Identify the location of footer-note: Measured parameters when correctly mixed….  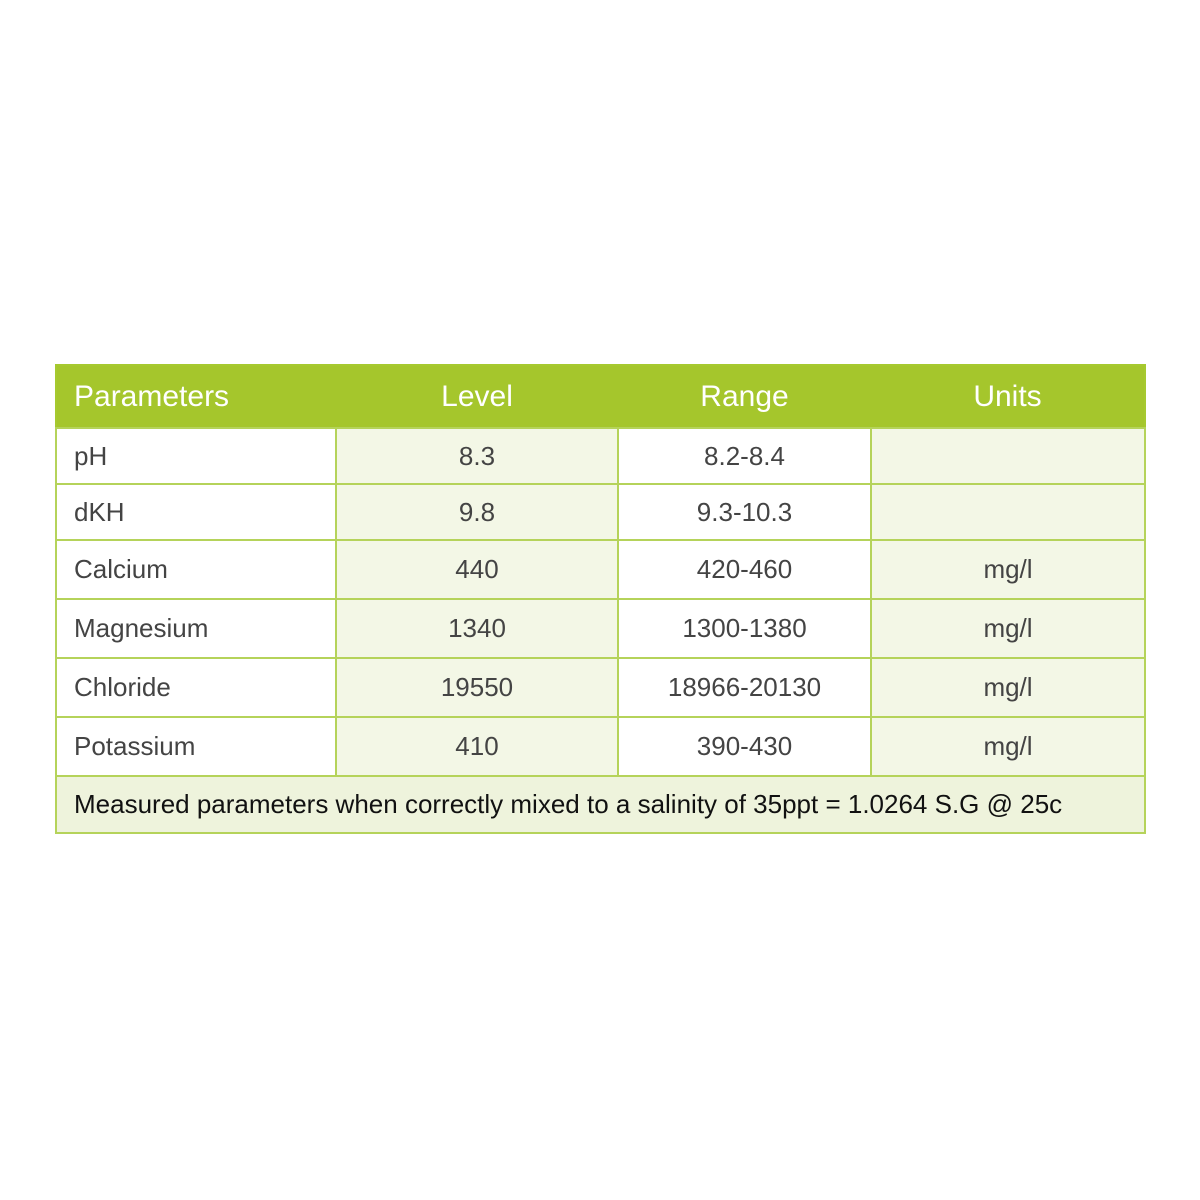
(600, 804).